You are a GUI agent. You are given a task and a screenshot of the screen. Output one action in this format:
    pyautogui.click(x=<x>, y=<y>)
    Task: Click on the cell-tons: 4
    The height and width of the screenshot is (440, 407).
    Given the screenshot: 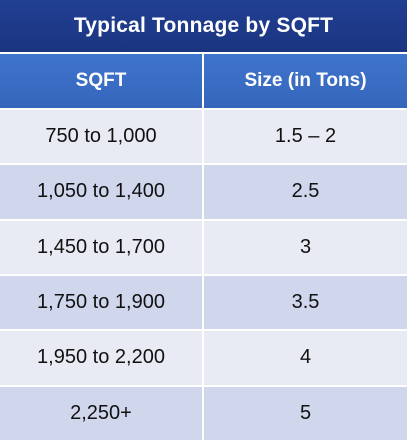 What is the action you would take?
    pyautogui.click(x=305, y=357)
    